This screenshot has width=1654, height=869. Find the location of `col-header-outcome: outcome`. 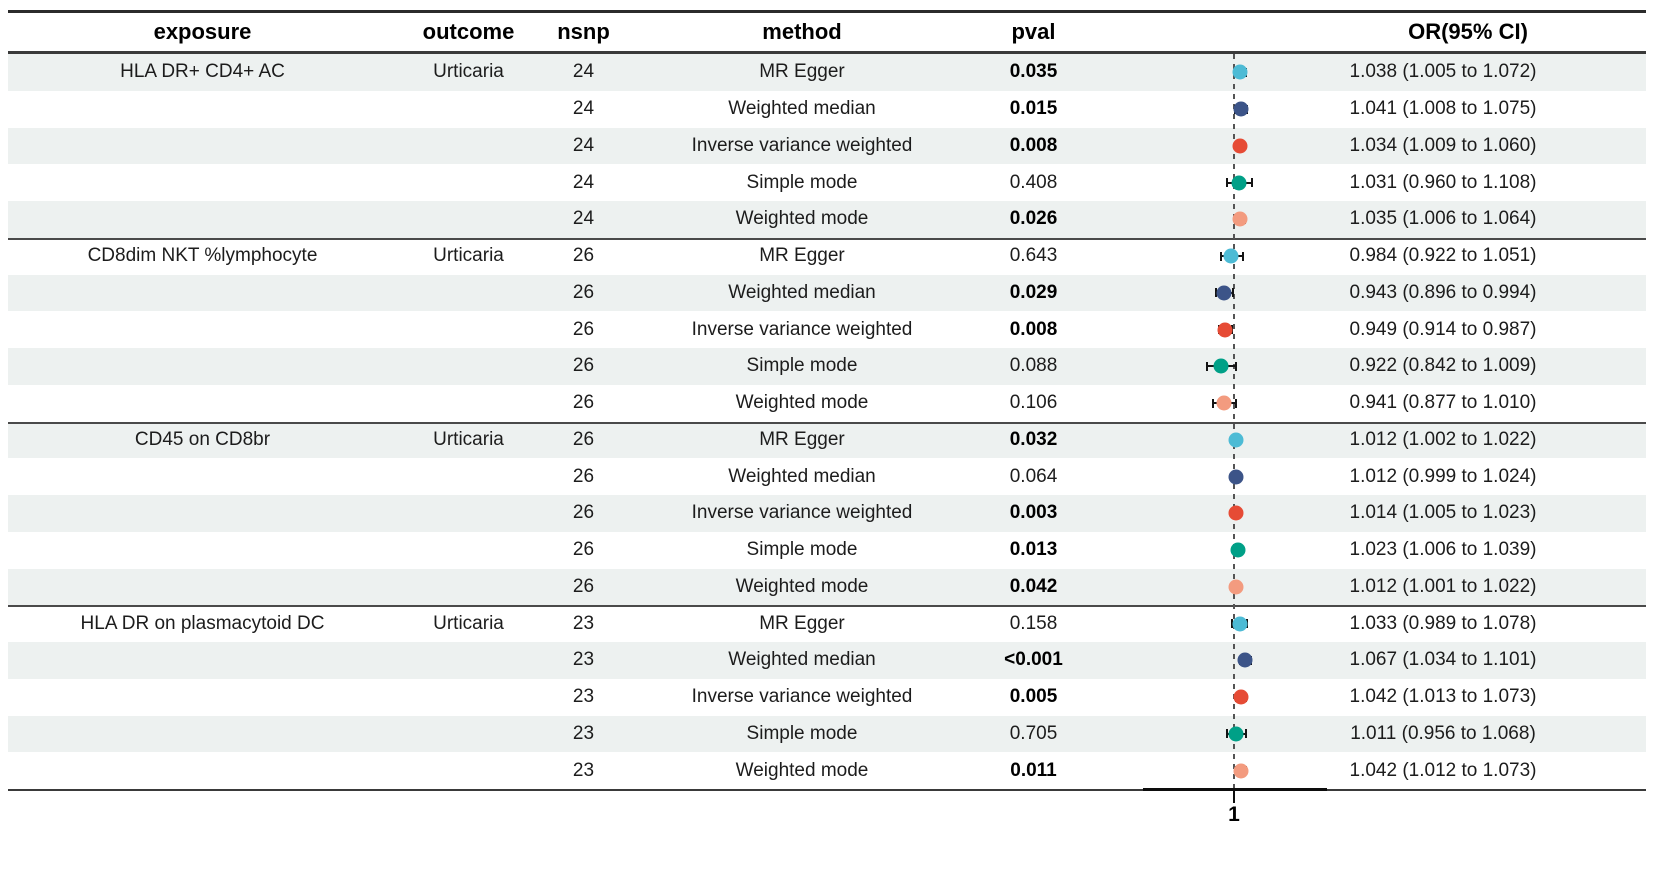

col-header-outcome: outcome is located at coordinates (468, 31).